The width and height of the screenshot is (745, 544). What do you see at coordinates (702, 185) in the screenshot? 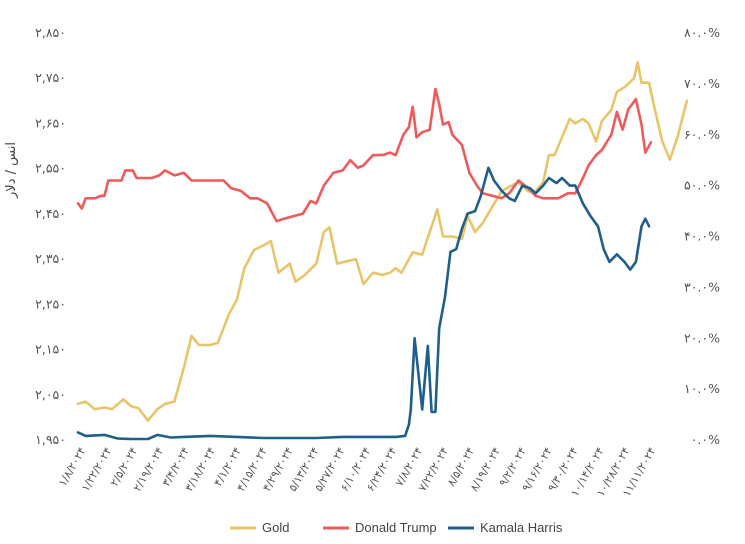
I see `right-tick-label: ۵۰.۰%` at bounding box center [702, 185].